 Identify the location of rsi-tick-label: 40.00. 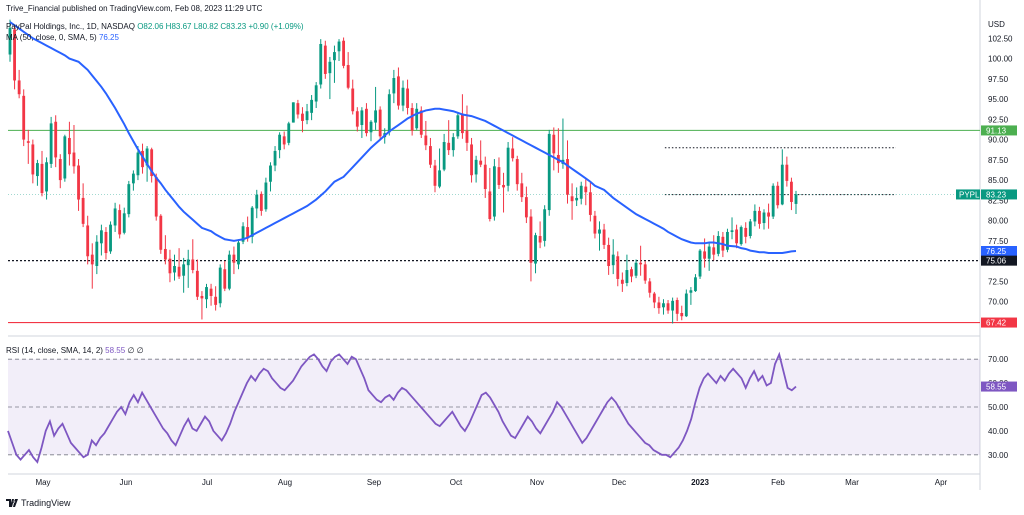
(998, 431).